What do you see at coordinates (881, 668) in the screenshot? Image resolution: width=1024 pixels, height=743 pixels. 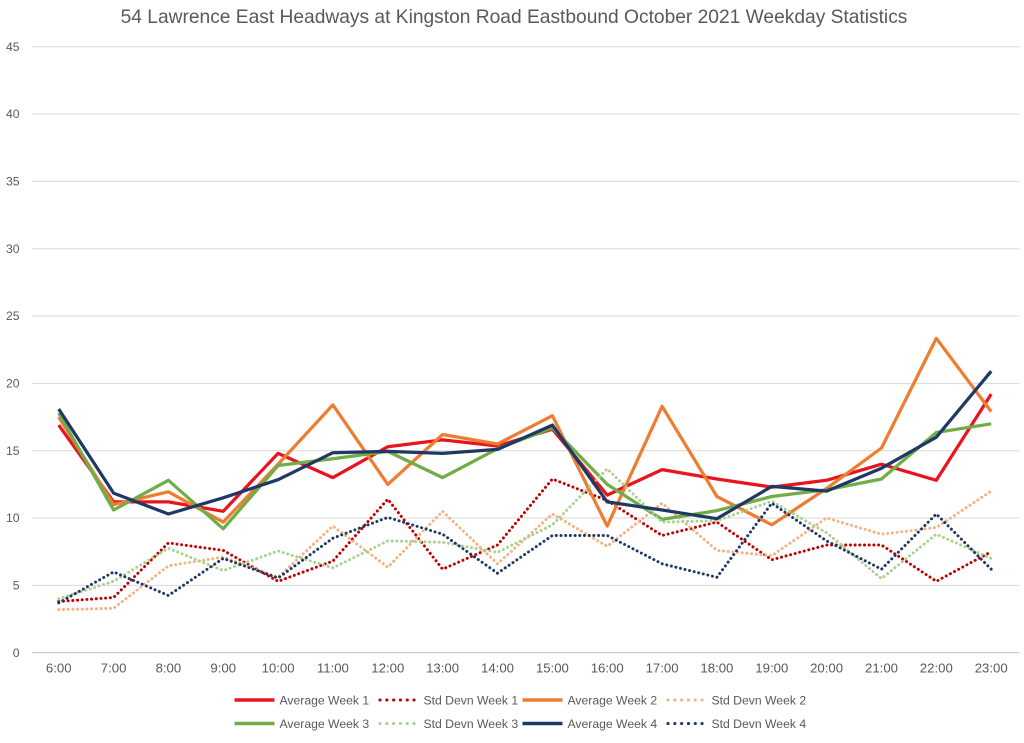 I see `svg-text: 21:00` at bounding box center [881, 668].